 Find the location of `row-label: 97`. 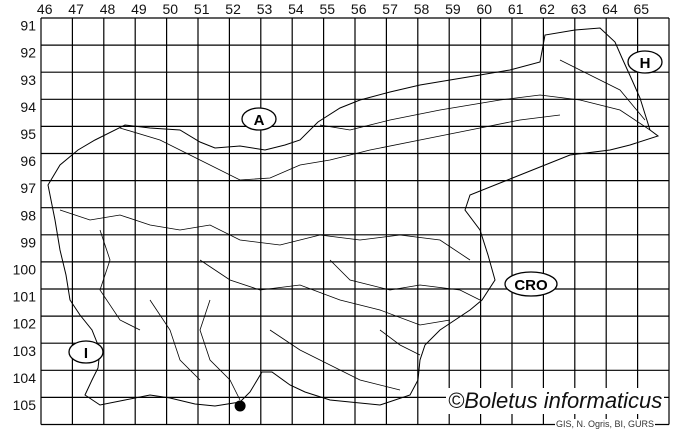

row-label: 97 is located at coordinates (28, 188).